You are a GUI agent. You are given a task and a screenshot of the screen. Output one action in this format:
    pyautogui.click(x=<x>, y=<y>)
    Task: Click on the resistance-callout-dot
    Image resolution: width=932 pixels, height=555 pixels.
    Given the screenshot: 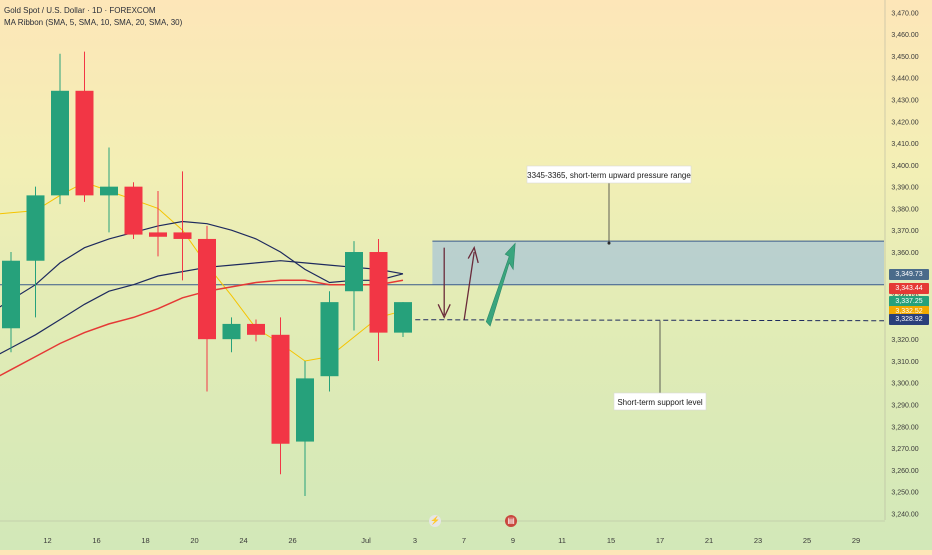 What is the action you would take?
    pyautogui.click(x=609, y=243)
    